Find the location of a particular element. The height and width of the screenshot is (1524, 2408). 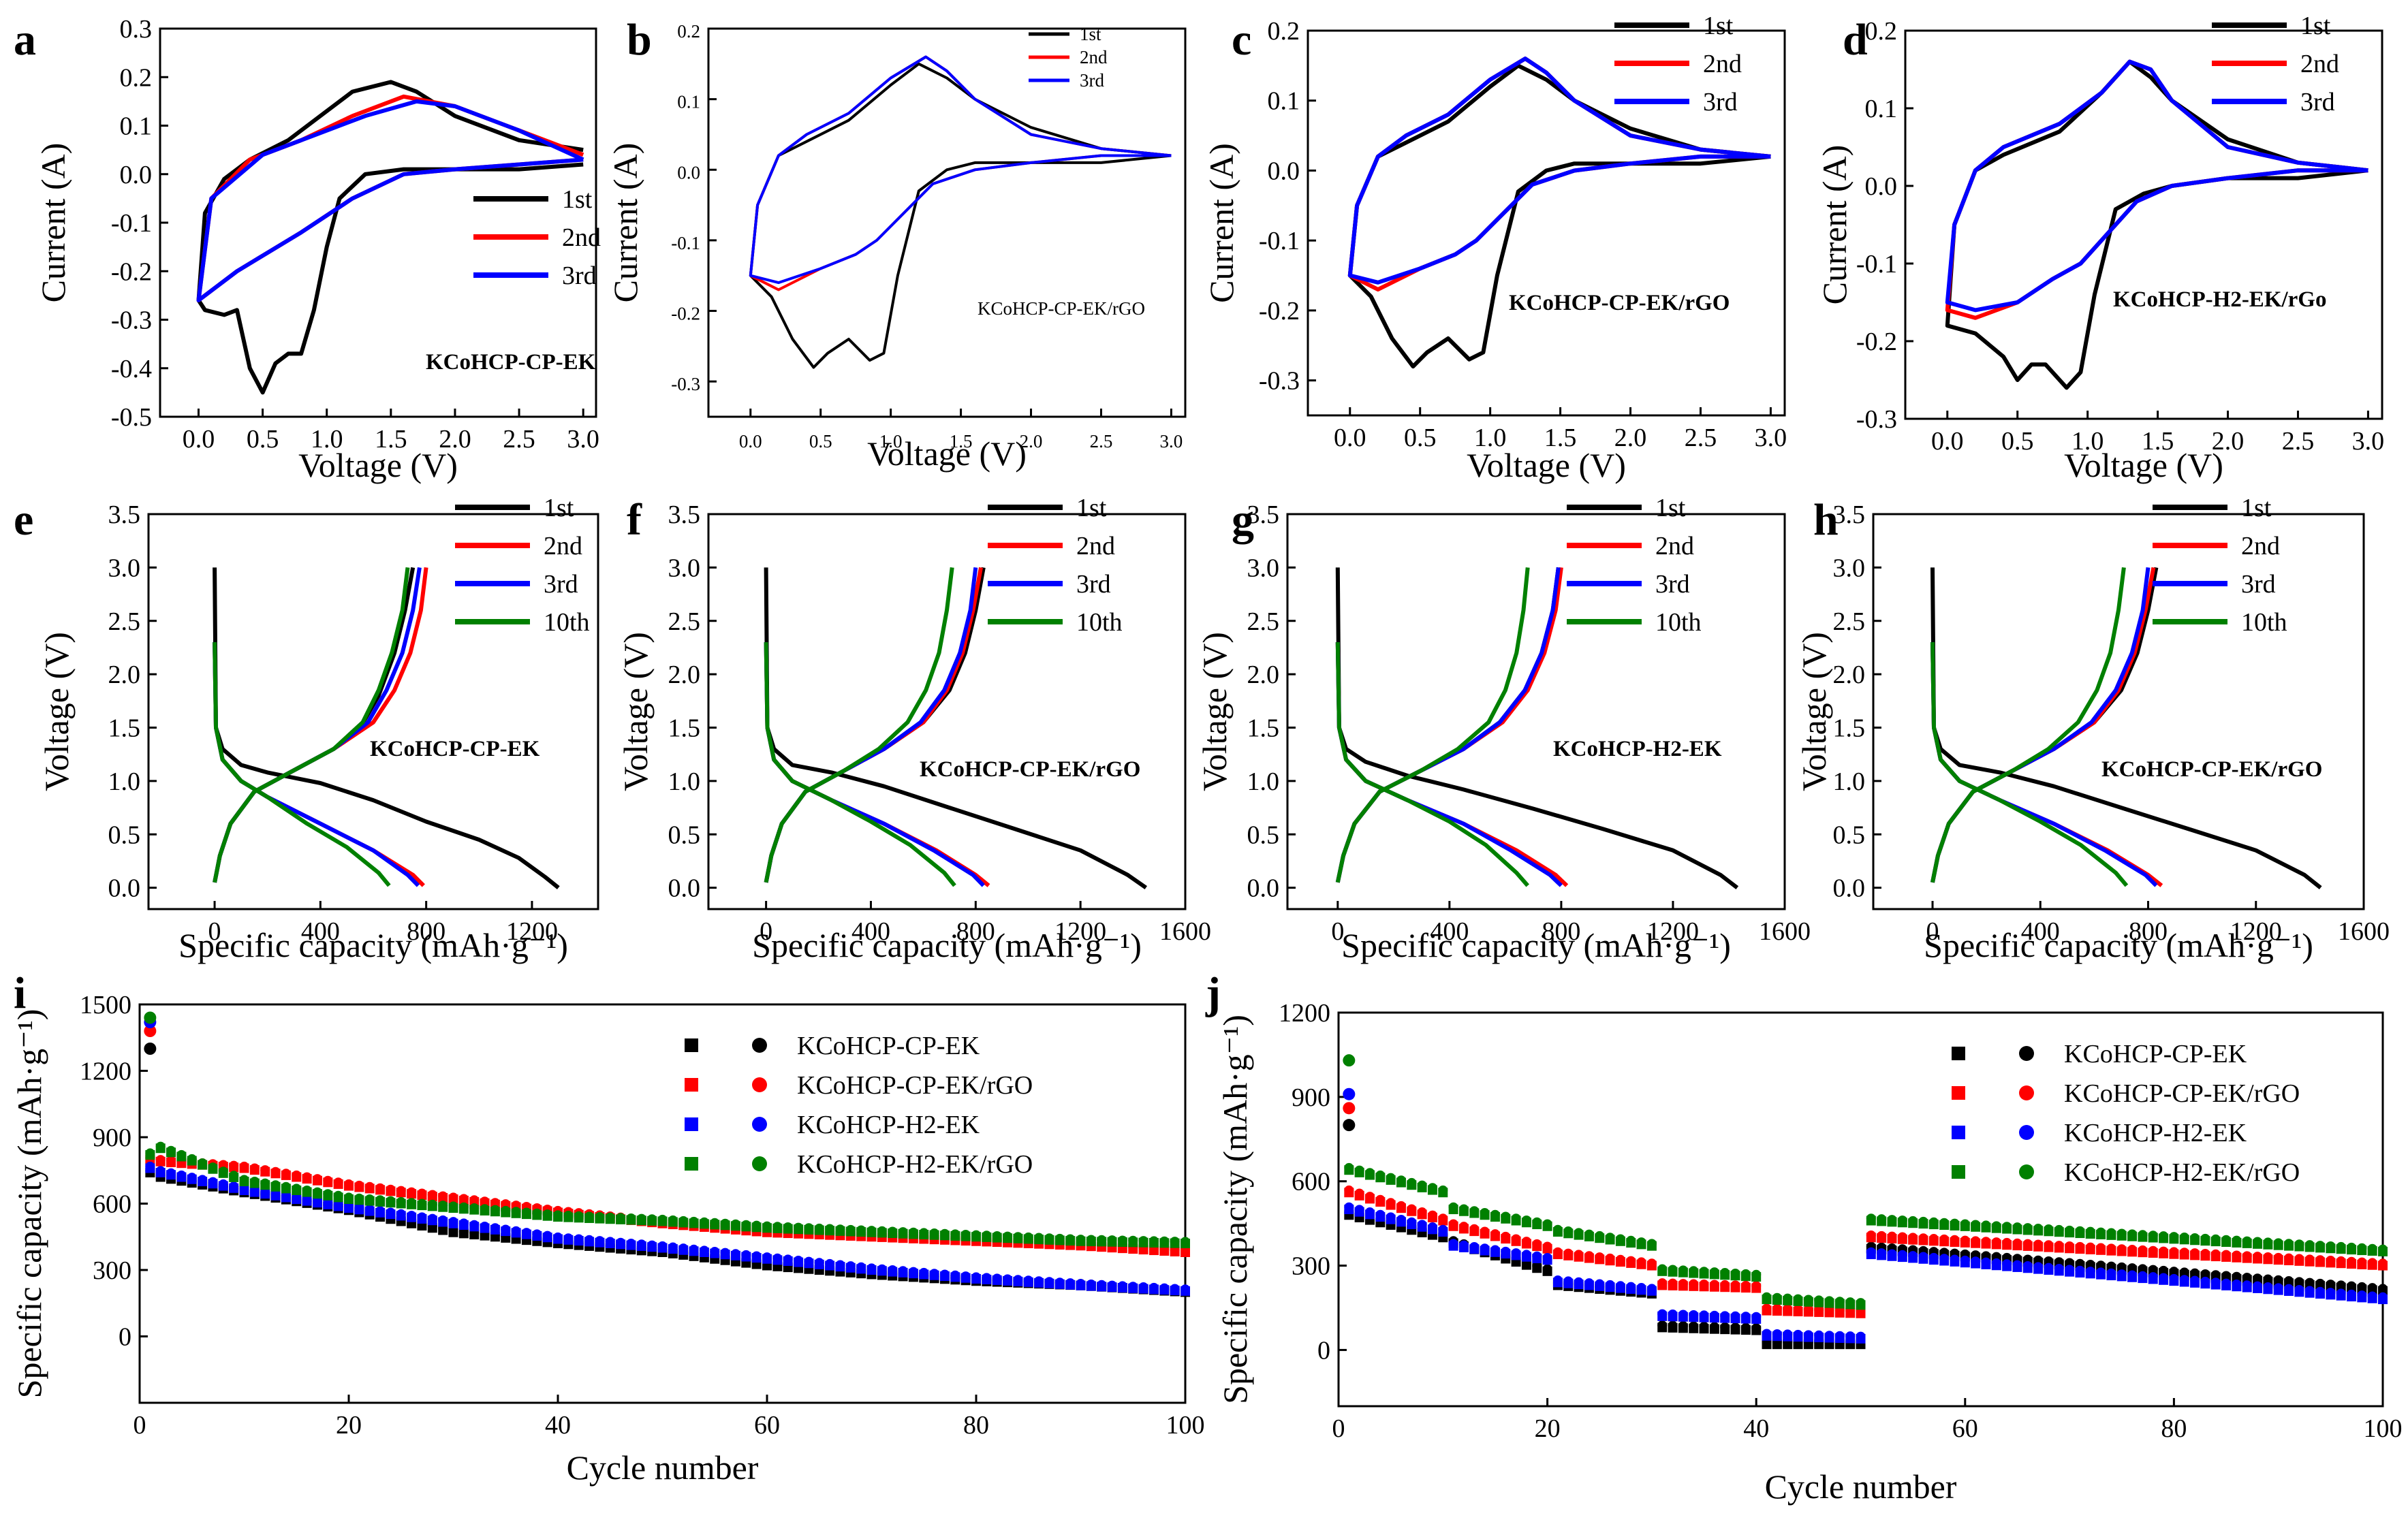

y-tick-label: 0.5 is located at coordinates (1850, 835).